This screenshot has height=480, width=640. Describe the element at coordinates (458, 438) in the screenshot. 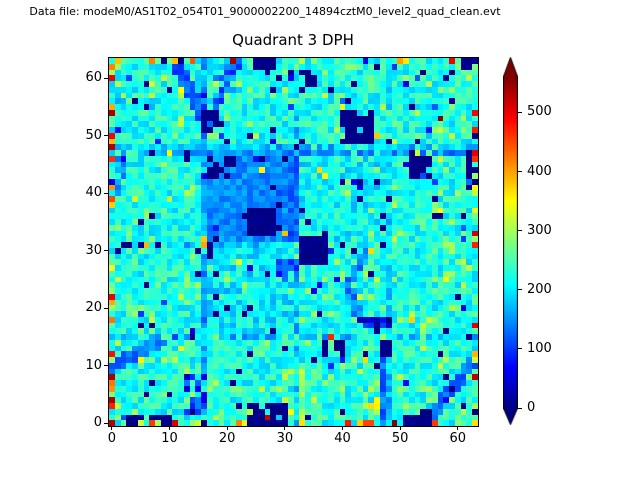

I see `x-tick-label: 60` at that location.